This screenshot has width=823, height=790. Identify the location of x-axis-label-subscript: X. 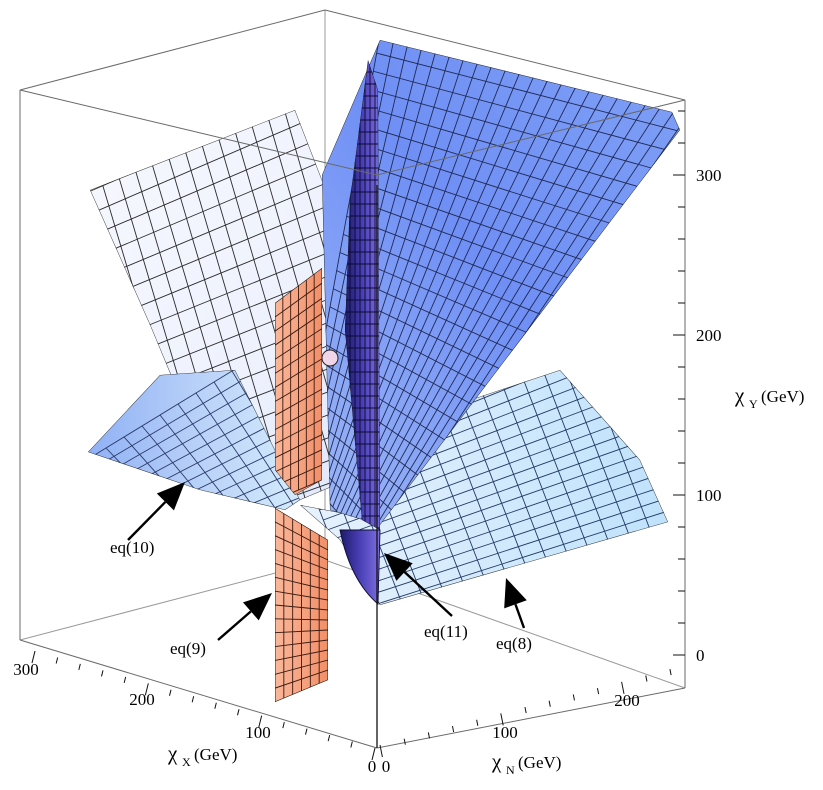
(186, 762).